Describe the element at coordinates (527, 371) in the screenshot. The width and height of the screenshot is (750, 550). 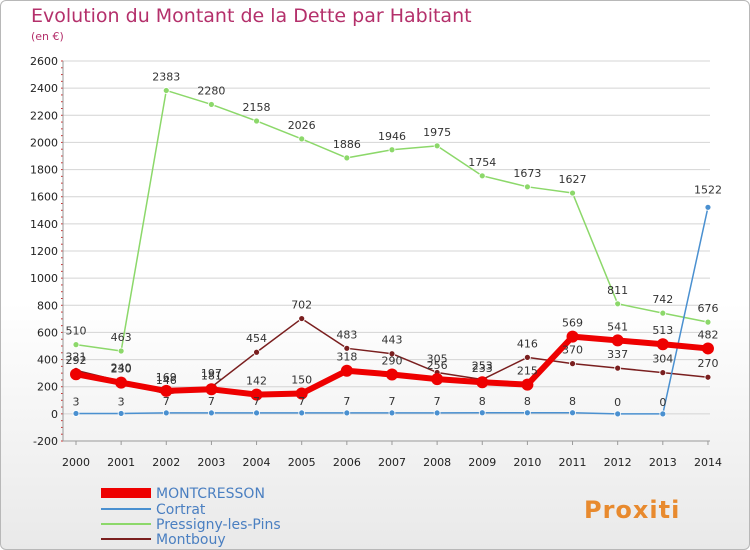
I see `data-label: 215` at that location.